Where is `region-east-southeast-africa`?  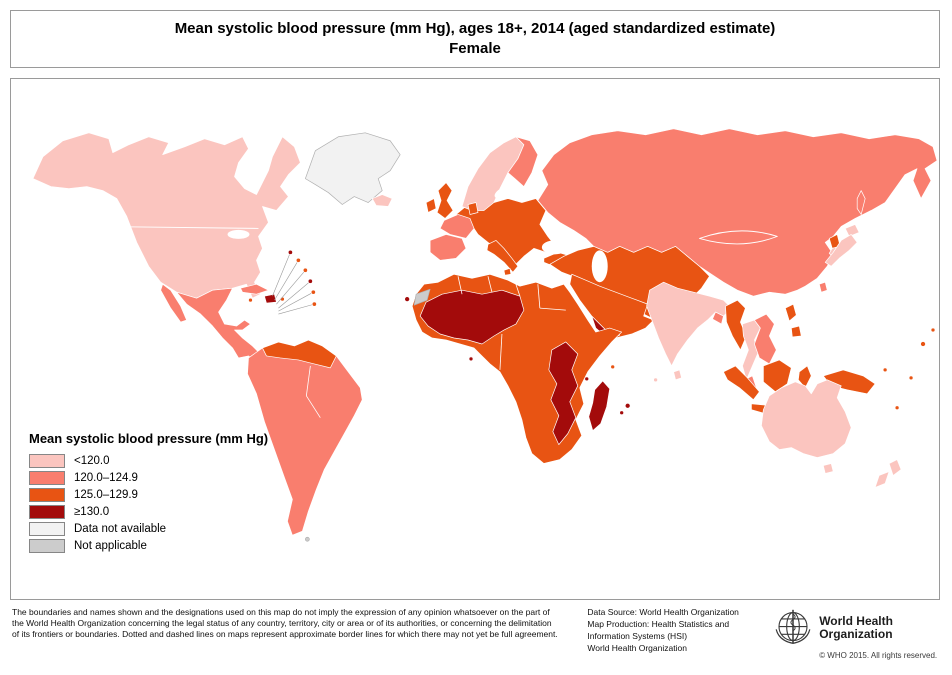 region-east-southeast-africa is located at coordinates (563, 393).